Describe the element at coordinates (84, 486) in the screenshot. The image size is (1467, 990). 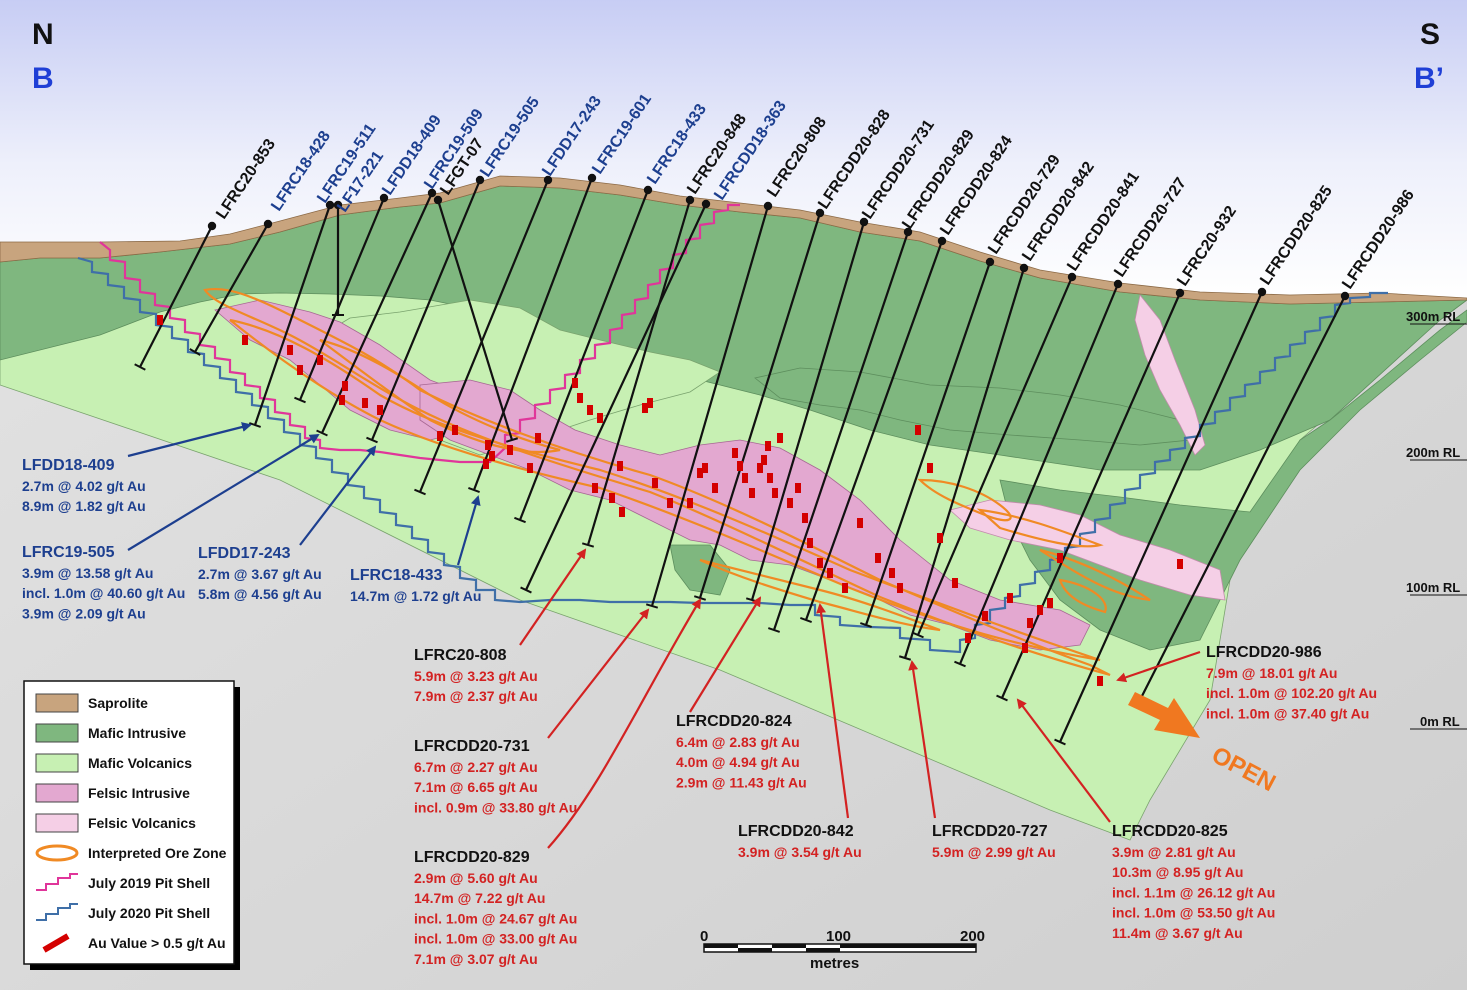
I see `annotation-line: 2.7m @ 4.02 g/t Au` at that location.